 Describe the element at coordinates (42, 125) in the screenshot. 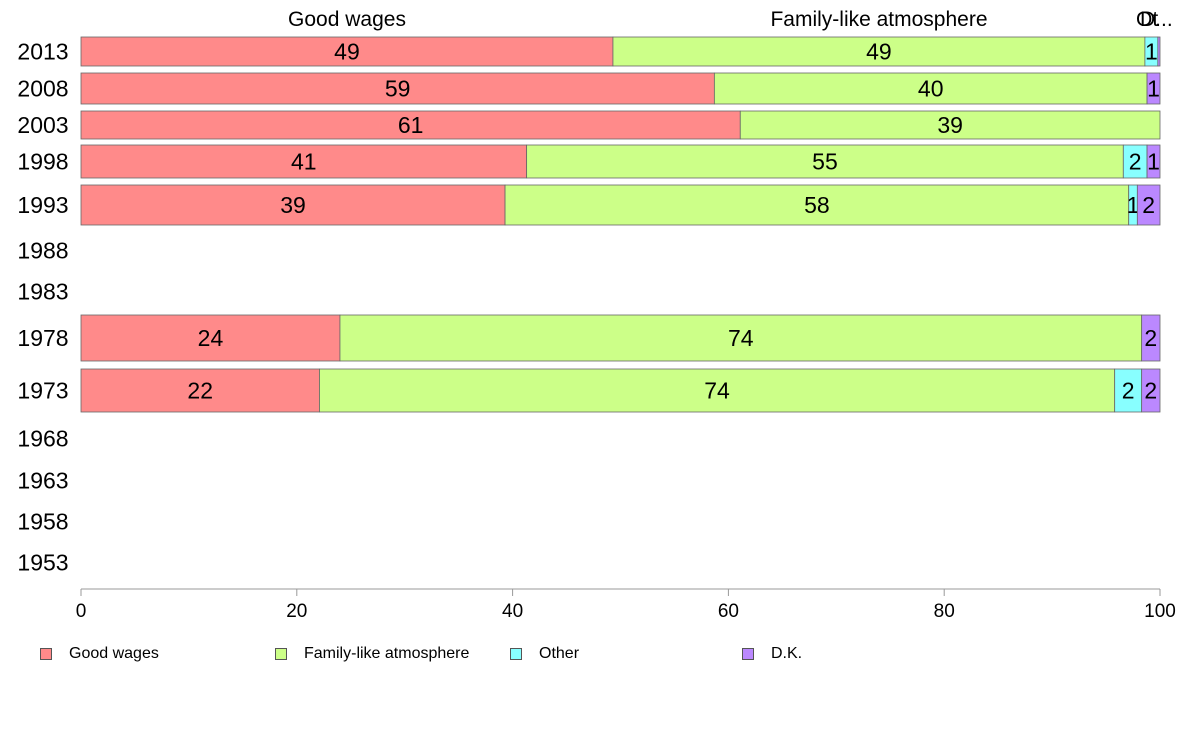

I see `year-label-2003: 2003` at that location.